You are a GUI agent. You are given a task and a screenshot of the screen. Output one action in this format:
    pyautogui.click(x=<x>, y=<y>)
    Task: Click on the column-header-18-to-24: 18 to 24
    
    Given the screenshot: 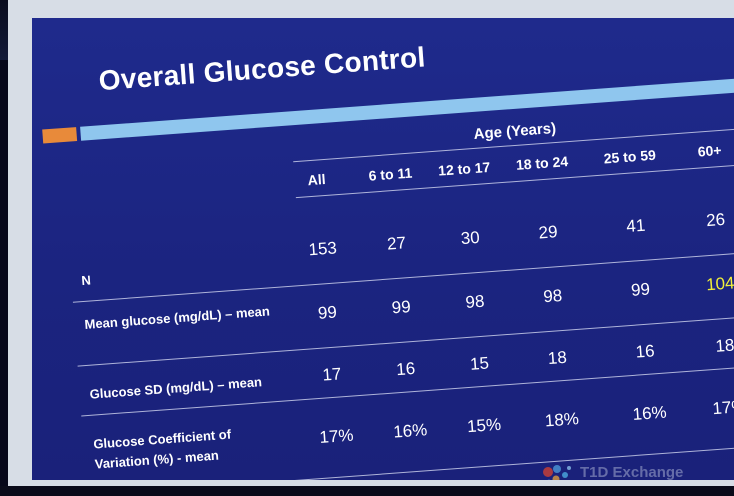 What is the action you would take?
    pyautogui.click(x=542, y=163)
    